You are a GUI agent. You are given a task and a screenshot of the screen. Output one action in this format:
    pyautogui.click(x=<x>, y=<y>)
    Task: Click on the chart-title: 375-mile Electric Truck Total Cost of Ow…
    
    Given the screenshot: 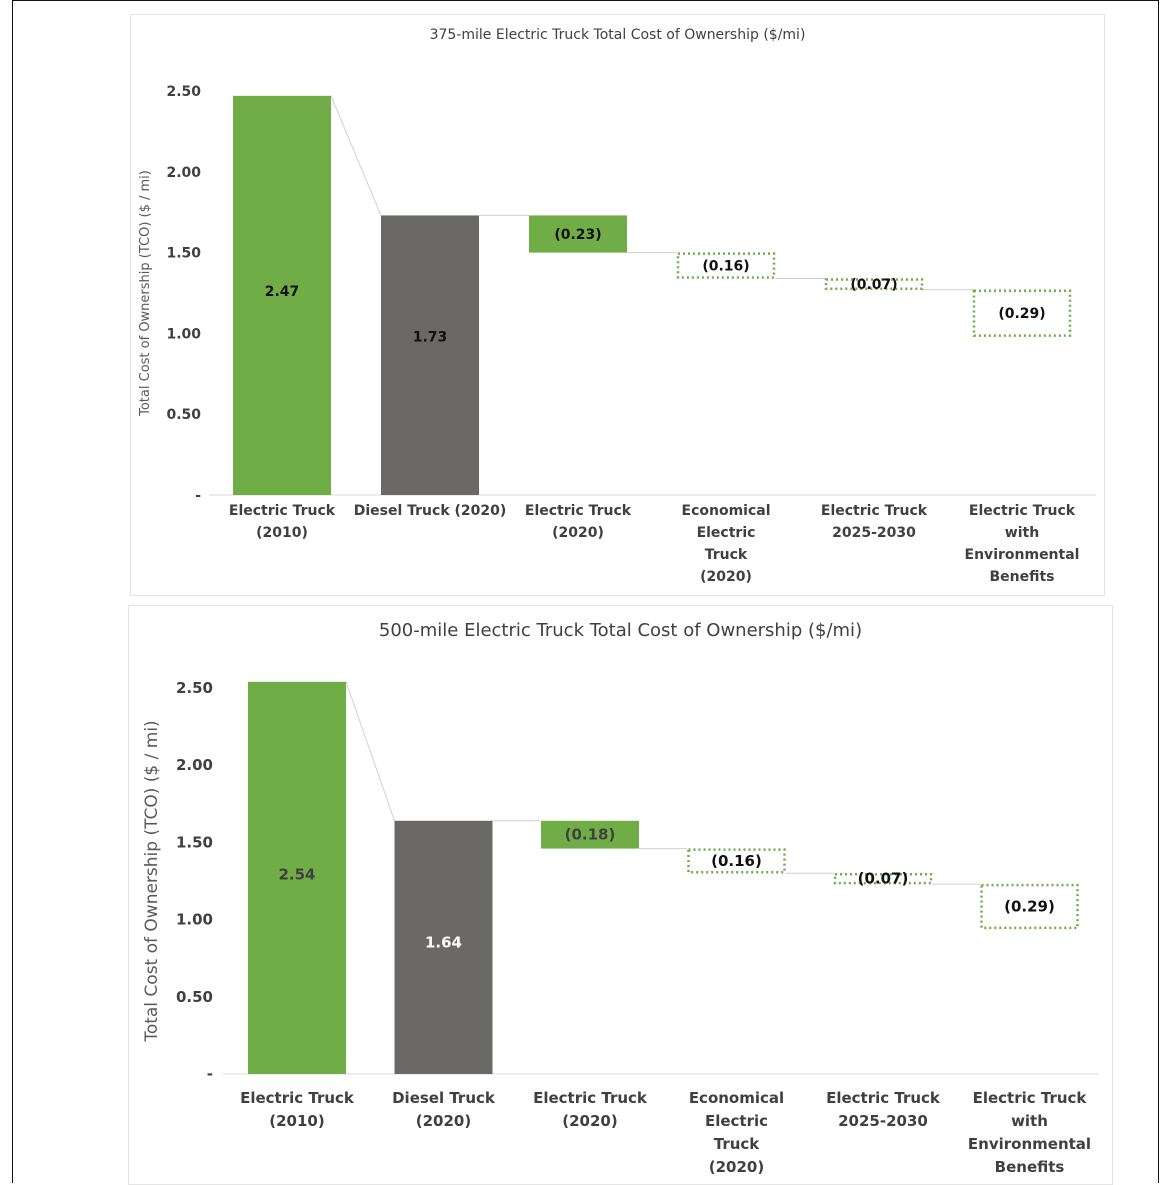 What is the action you would take?
    pyautogui.click(x=618, y=35)
    